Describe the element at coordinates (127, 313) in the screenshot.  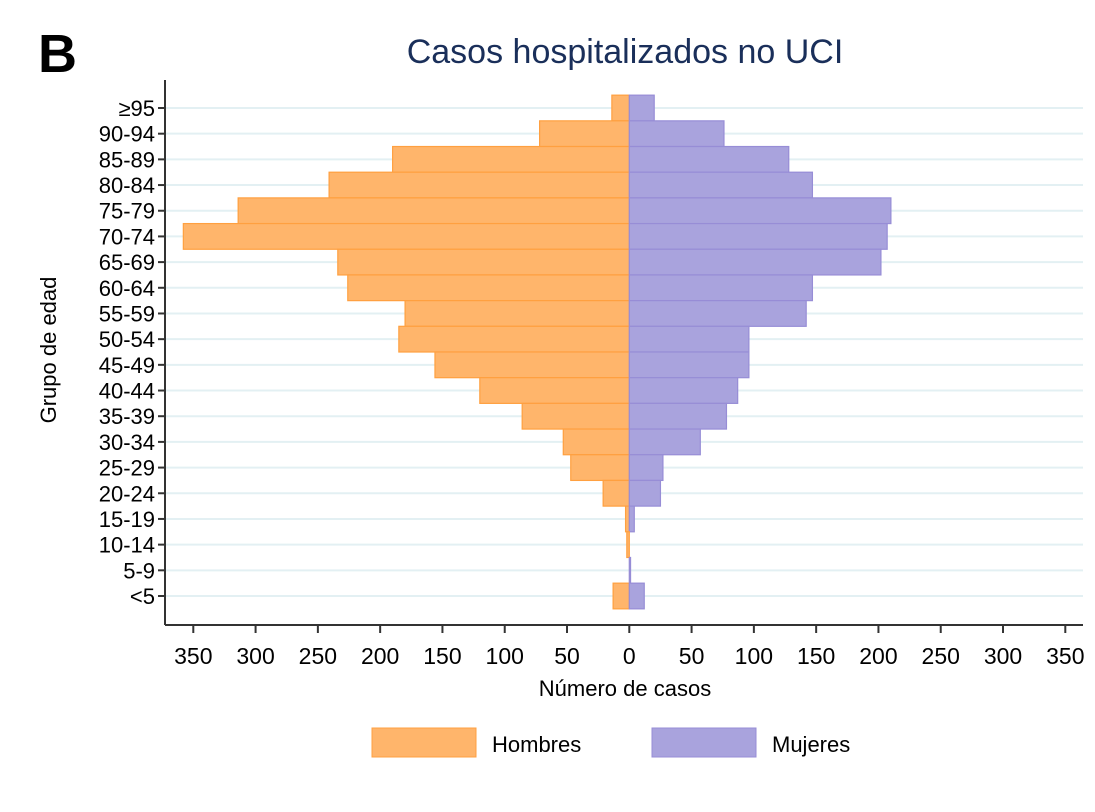
I see `y-tick-label: 55-59` at that location.